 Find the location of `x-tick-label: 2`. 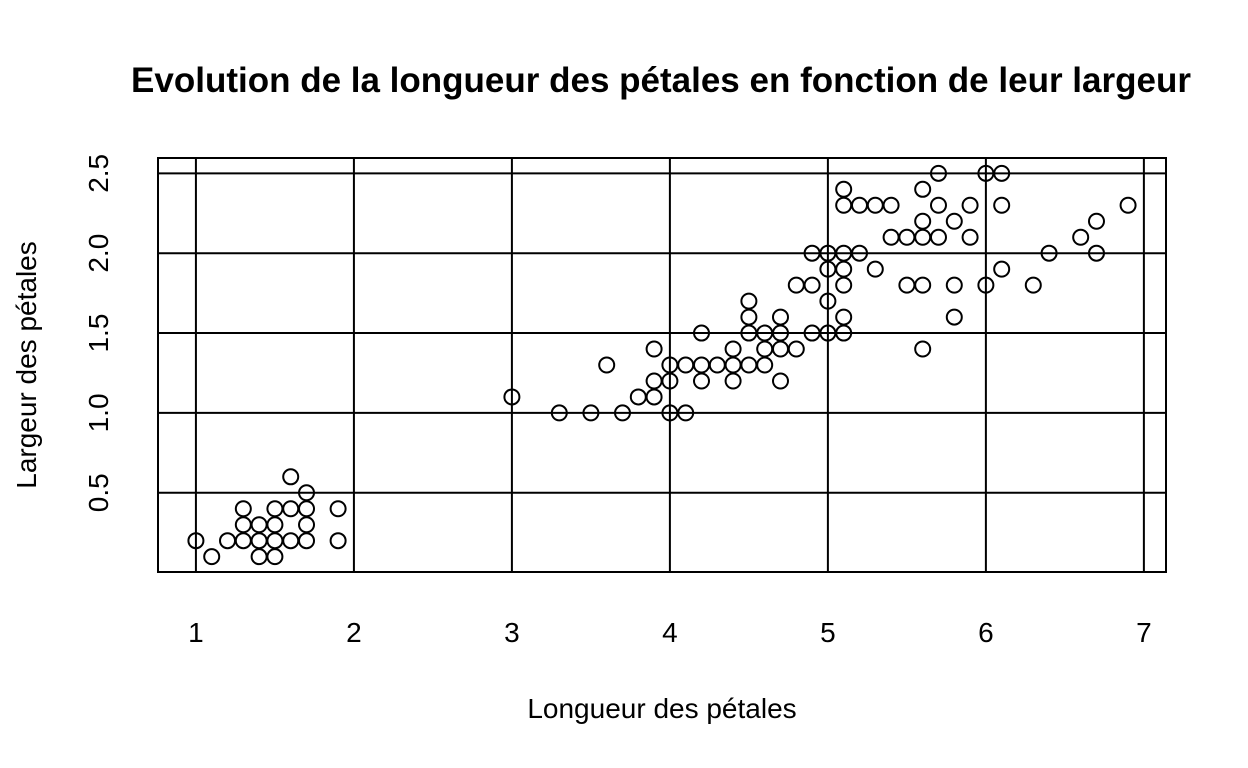

x-tick-label: 2 is located at coordinates (354, 632).